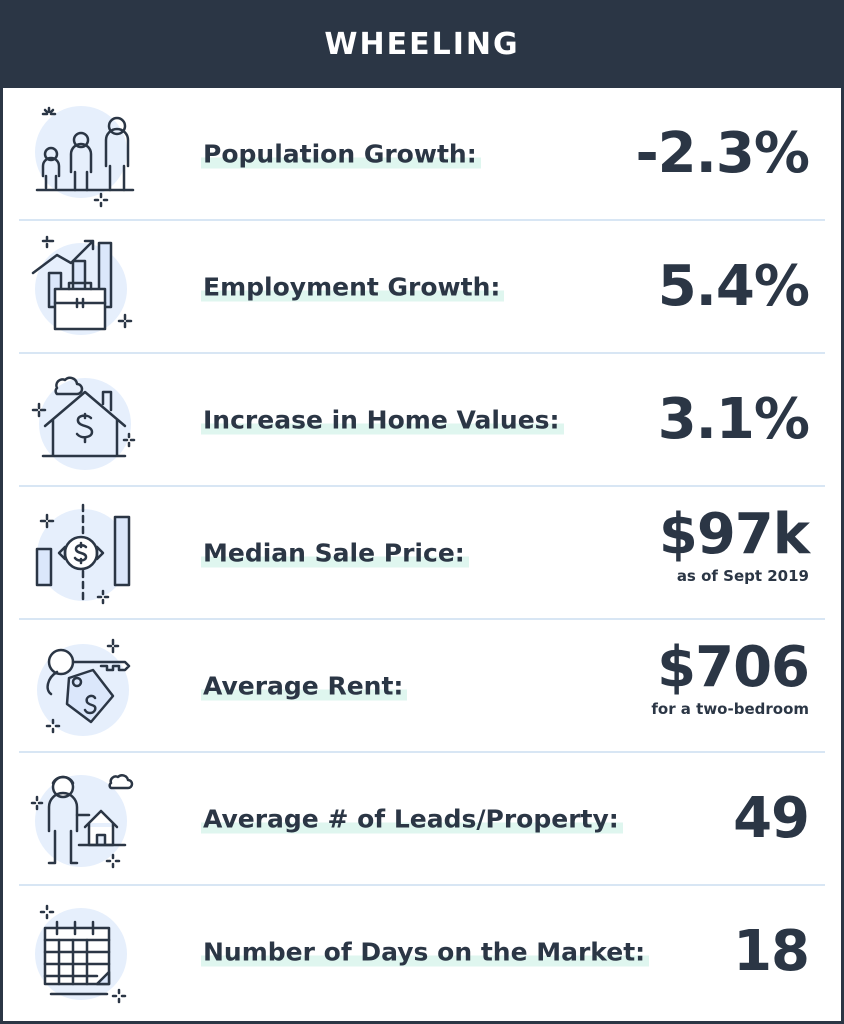  I want to click on average-rent-value: $706, so click(733, 667).